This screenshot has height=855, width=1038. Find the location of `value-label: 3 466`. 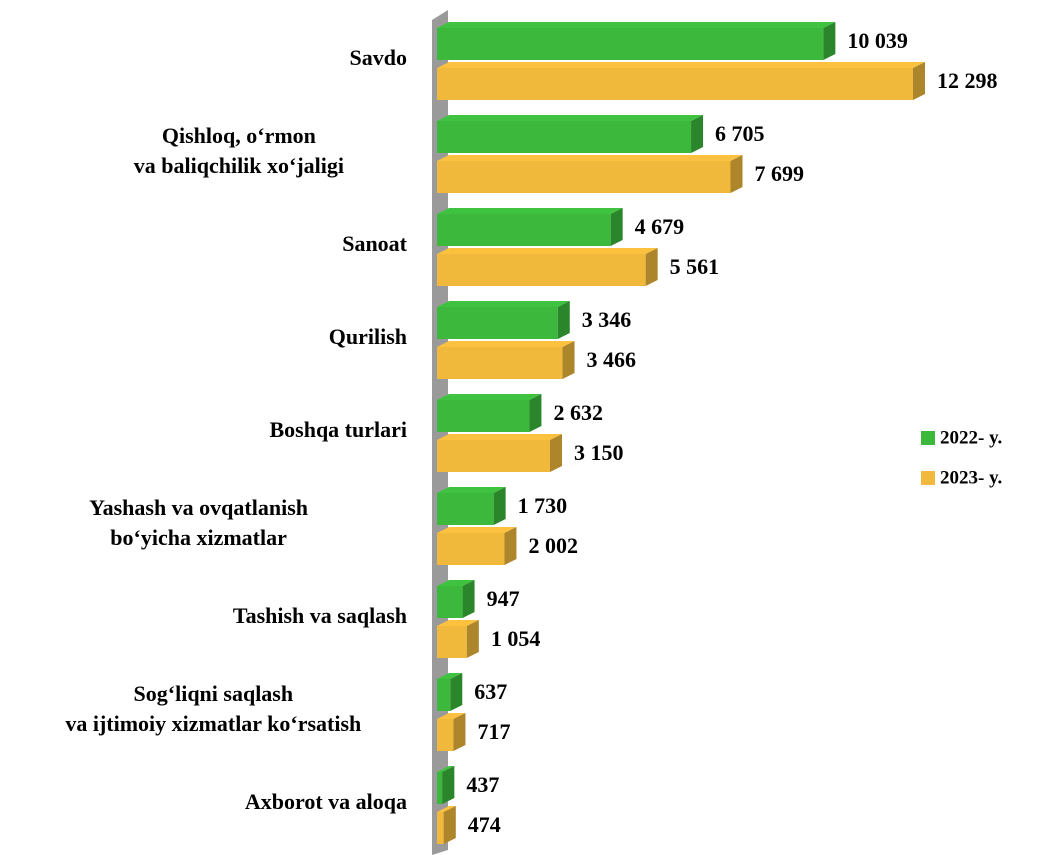

value-label: 3 466 is located at coordinates (612, 359).